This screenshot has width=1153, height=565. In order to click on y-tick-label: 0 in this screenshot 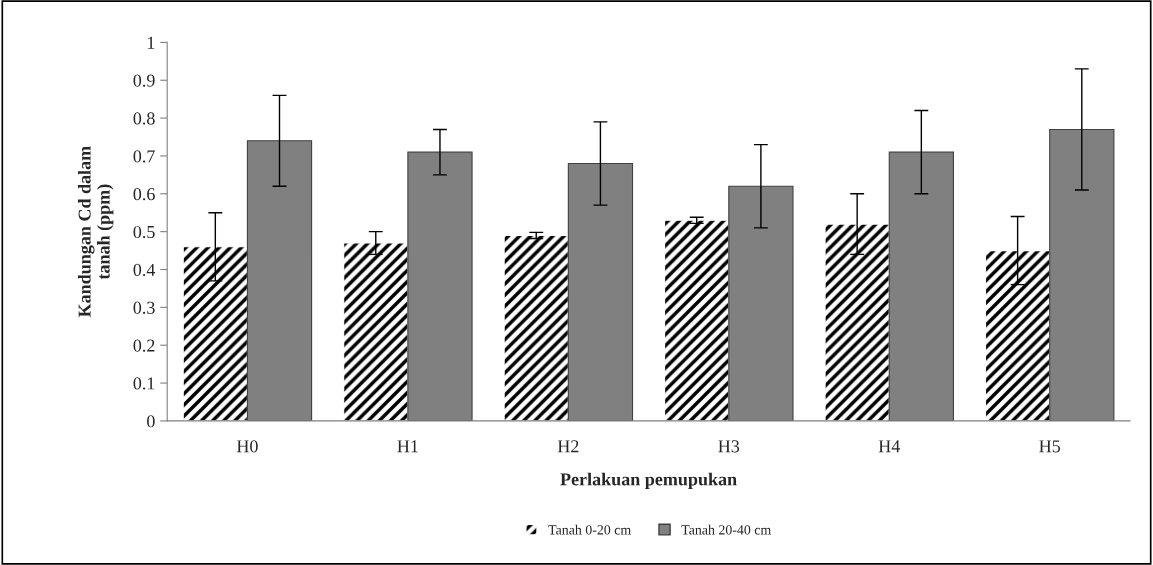, I will do `click(151, 421)`.